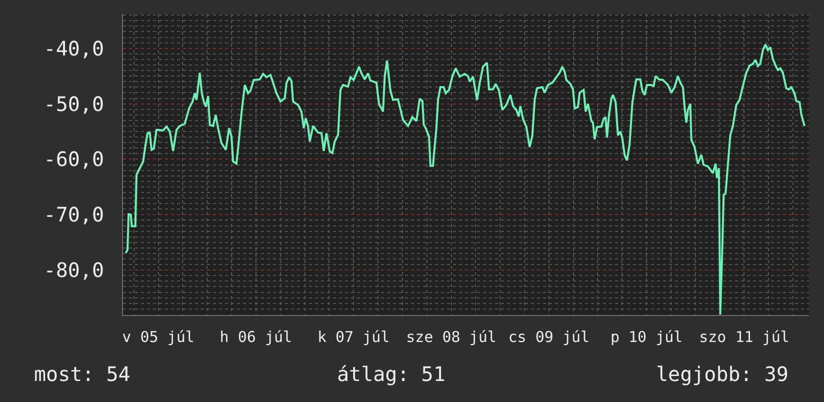 Image resolution: width=824 pixels, height=402 pixels. Describe the element at coordinates (744, 337) in the screenshot. I see `x-tick-label: szo 11 júl` at that location.